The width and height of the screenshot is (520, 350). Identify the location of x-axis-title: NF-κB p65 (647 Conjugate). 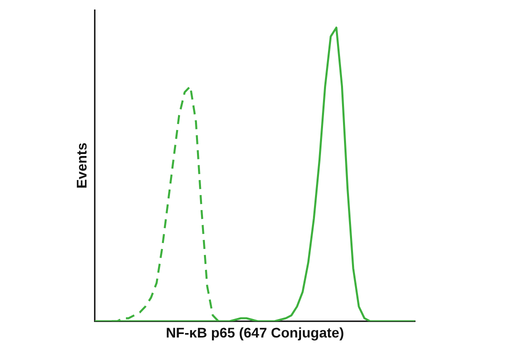
(255, 332).